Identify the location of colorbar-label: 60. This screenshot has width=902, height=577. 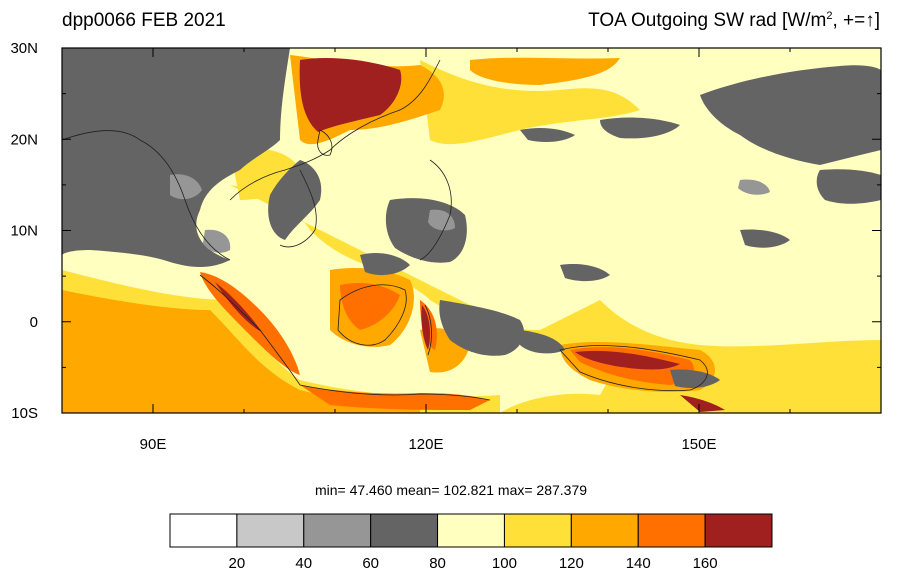
(370, 563).